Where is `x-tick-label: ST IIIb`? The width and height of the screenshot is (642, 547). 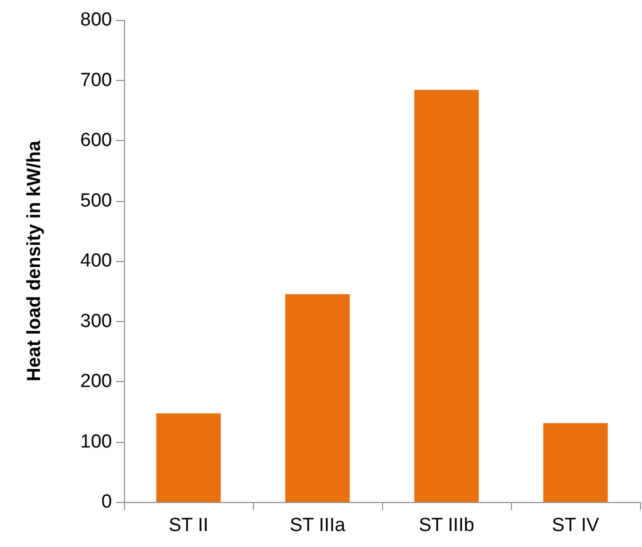 x-tick-label: ST IIIb is located at coordinates (446, 525).